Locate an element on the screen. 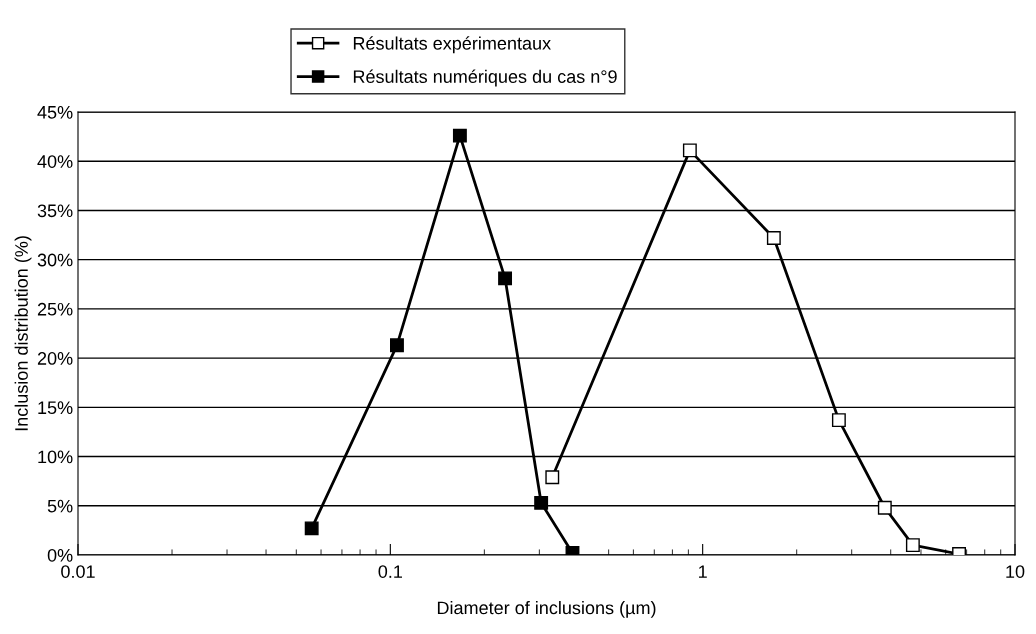 This screenshot has width=1036, height=634. y-tick-label: 45% is located at coordinates (55, 112).